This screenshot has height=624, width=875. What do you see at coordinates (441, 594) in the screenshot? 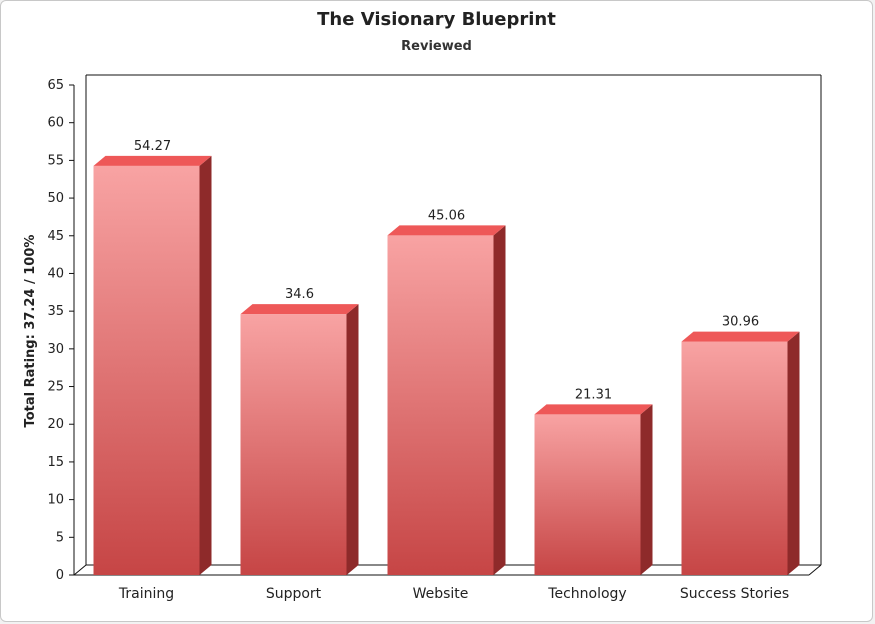
I see `x-tick-label: Website` at bounding box center [441, 594].